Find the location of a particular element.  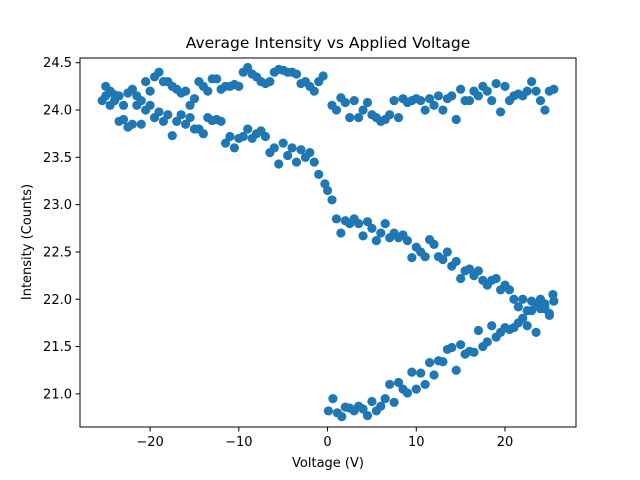

chart-title: Average Intensity vs Applied Voltage is located at coordinates (328, 43).